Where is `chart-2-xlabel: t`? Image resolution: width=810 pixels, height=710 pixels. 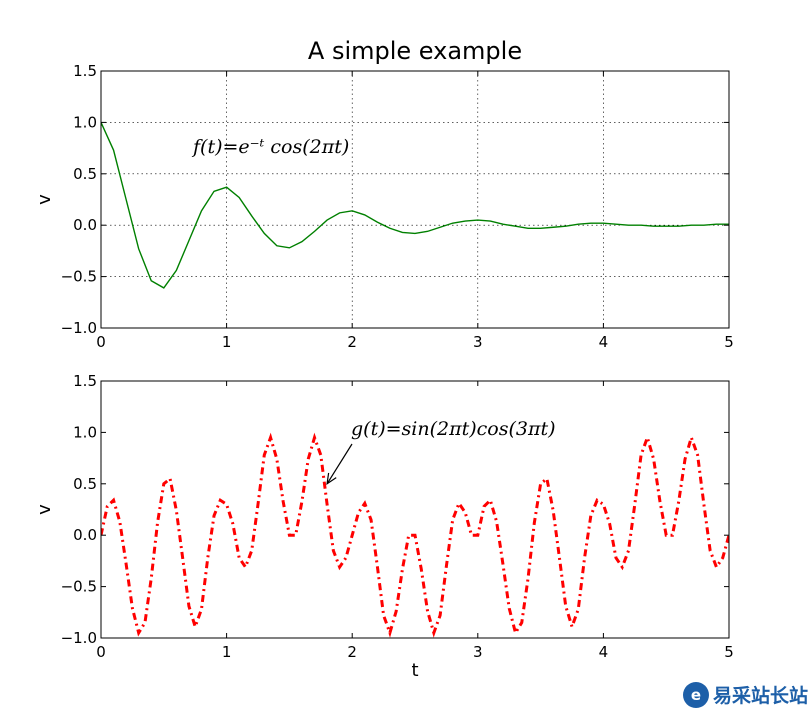 chart-2-xlabel: t is located at coordinates (414, 670).